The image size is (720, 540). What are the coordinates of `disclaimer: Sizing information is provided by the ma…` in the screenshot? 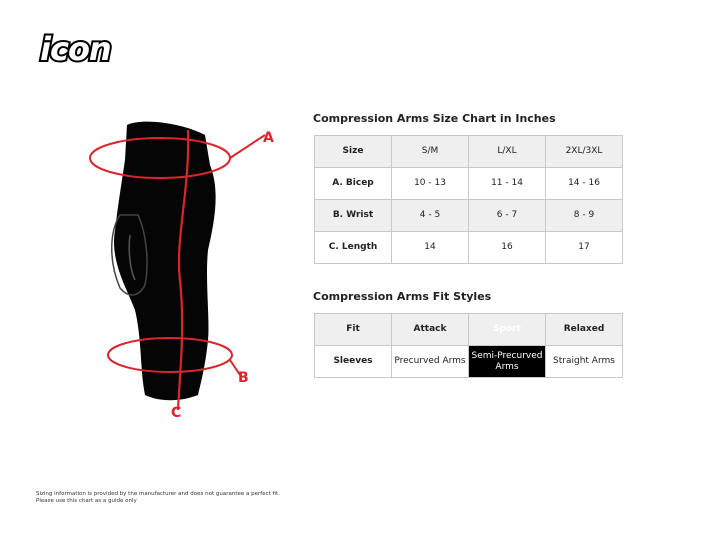 It's located at (158, 498).